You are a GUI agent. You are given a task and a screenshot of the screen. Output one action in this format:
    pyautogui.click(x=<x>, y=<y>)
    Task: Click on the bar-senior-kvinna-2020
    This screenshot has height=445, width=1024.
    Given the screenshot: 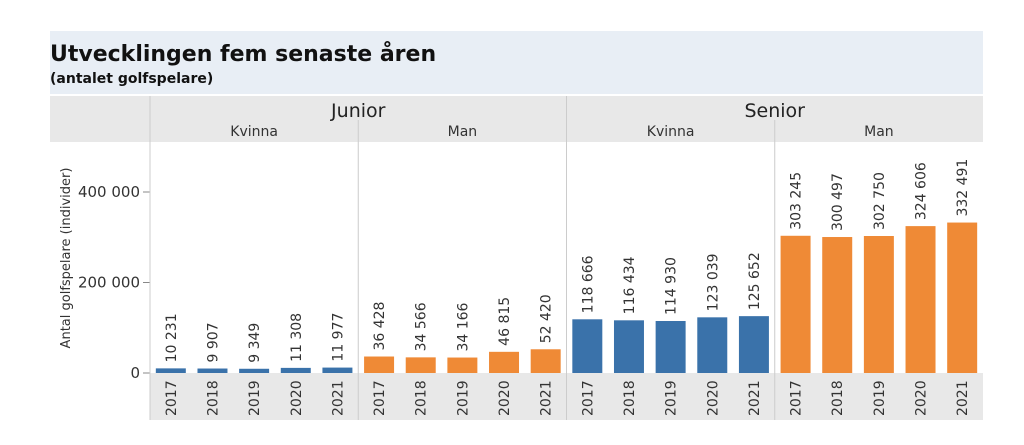 What is the action you would take?
    pyautogui.click(x=712, y=345)
    